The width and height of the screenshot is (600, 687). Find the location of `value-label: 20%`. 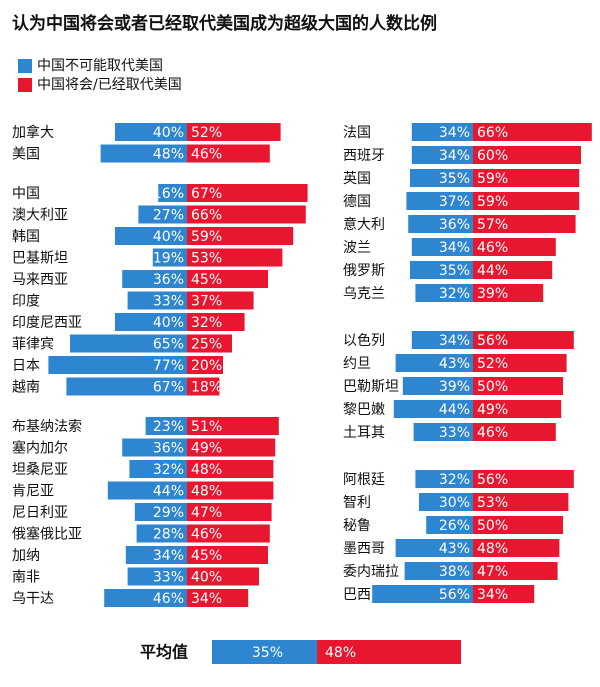

value-label: 20% is located at coordinates (206, 366).